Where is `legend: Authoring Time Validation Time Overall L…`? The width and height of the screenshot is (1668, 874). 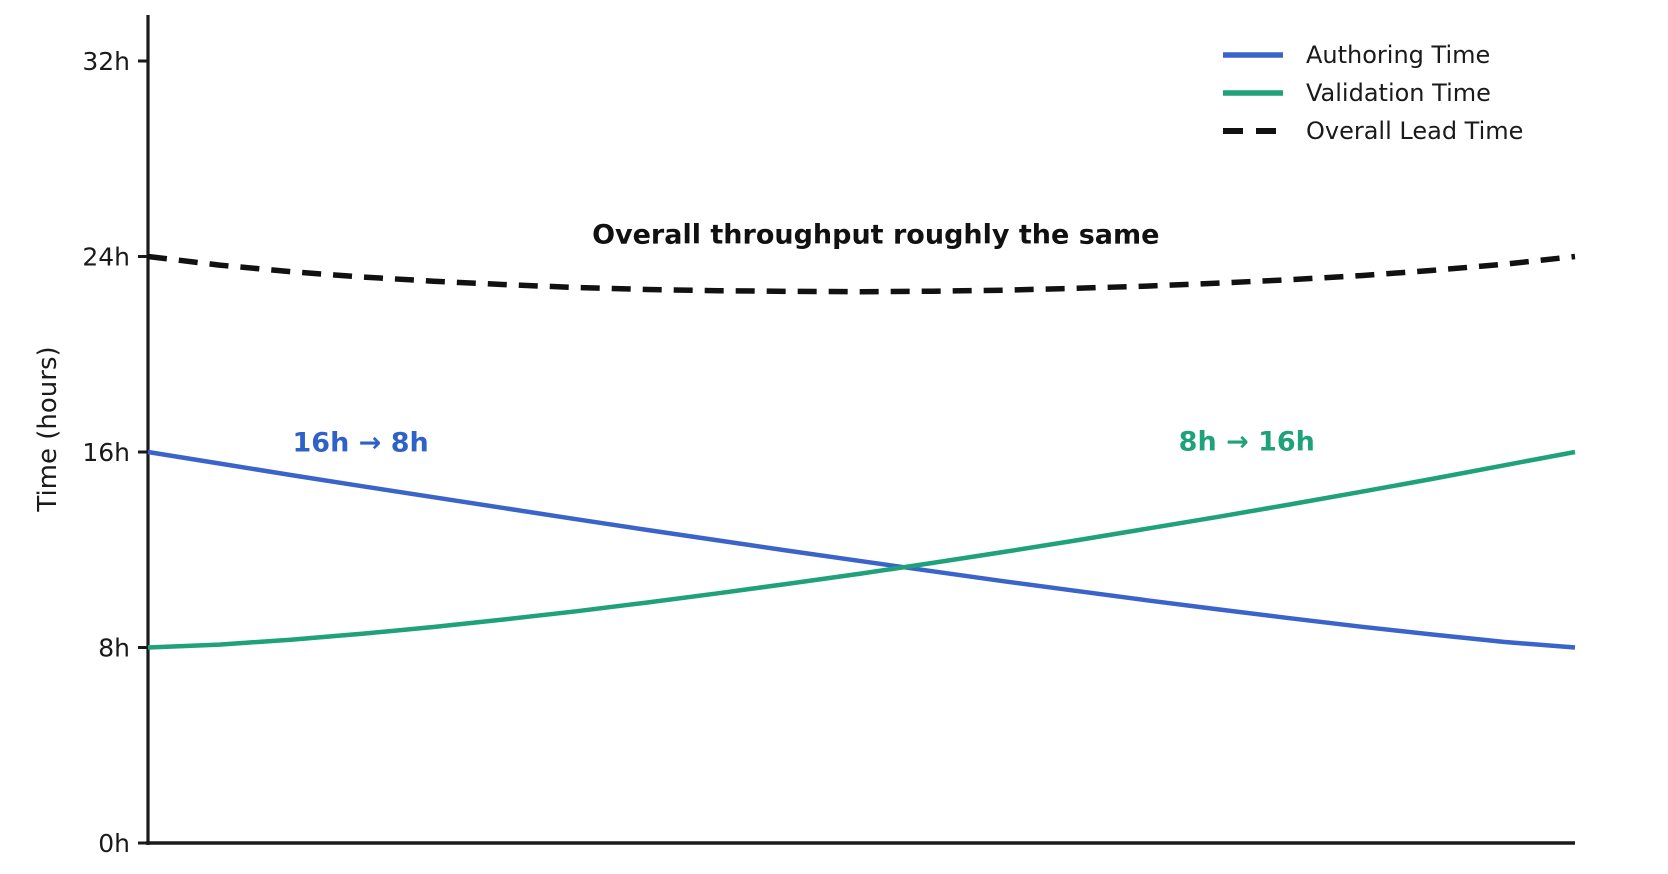 legend: Authoring Time Validation Time Overall L… is located at coordinates (1372, 93).